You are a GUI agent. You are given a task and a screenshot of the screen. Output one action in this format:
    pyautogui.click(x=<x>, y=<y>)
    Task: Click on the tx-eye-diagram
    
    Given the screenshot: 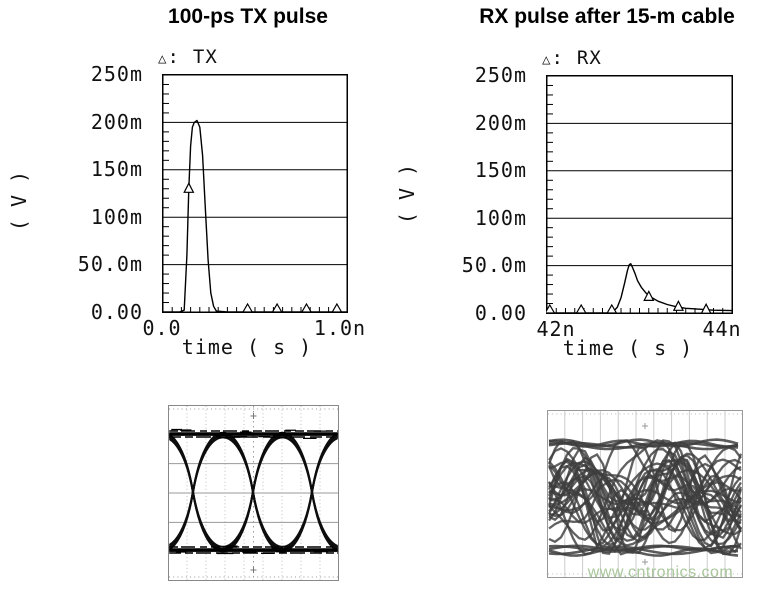 What is the action you would take?
    pyautogui.click(x=253, y=493)
    